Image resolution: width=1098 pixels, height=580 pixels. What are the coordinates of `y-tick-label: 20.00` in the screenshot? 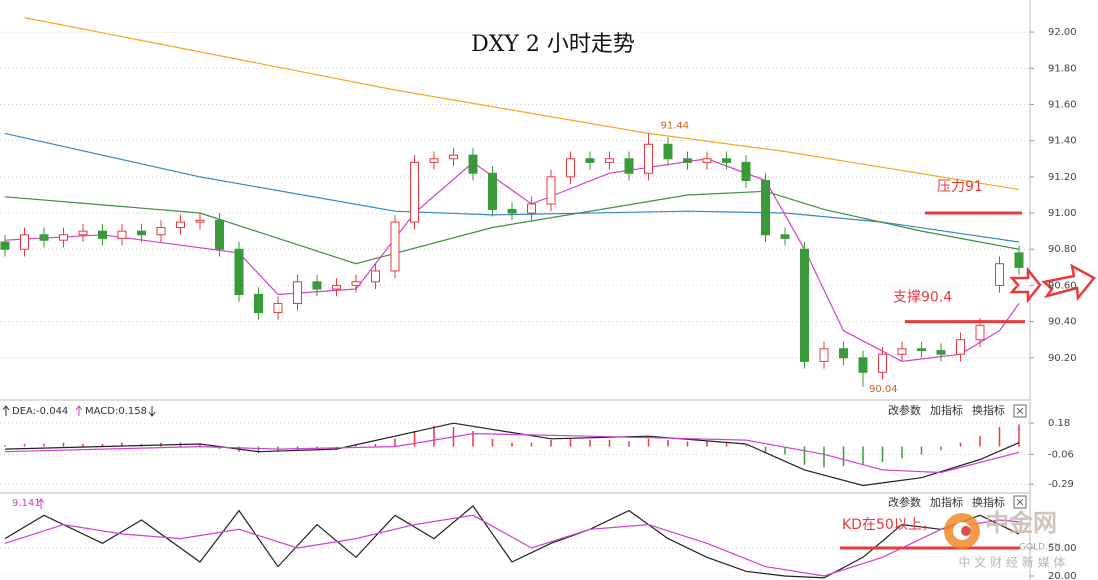 It's located at (1062, 575).